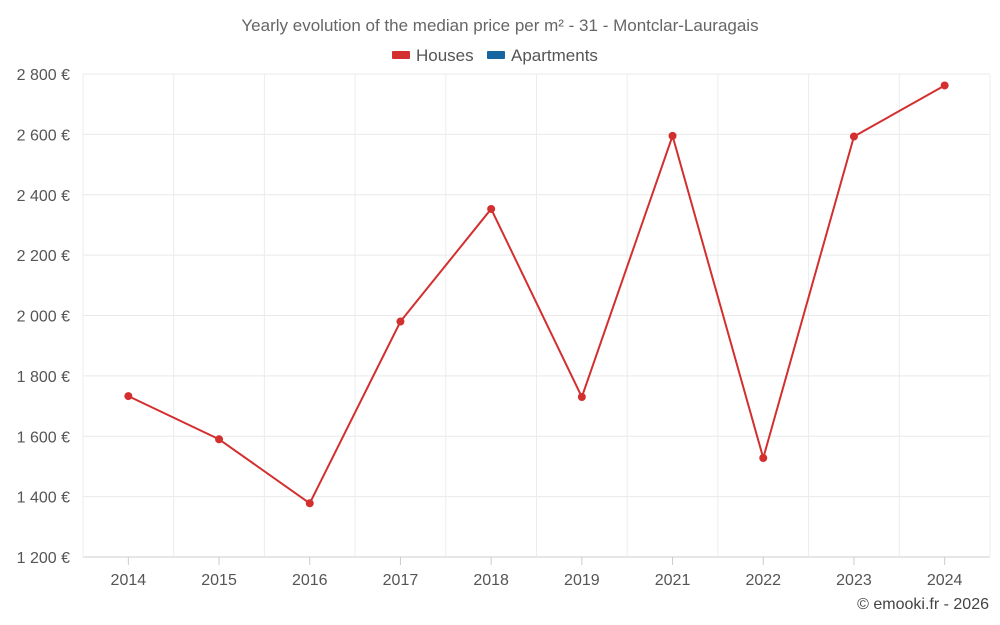  Describe the element at coordinates (673, 580) in the screenshot. I see `x-tick-label: 2021` at that location.